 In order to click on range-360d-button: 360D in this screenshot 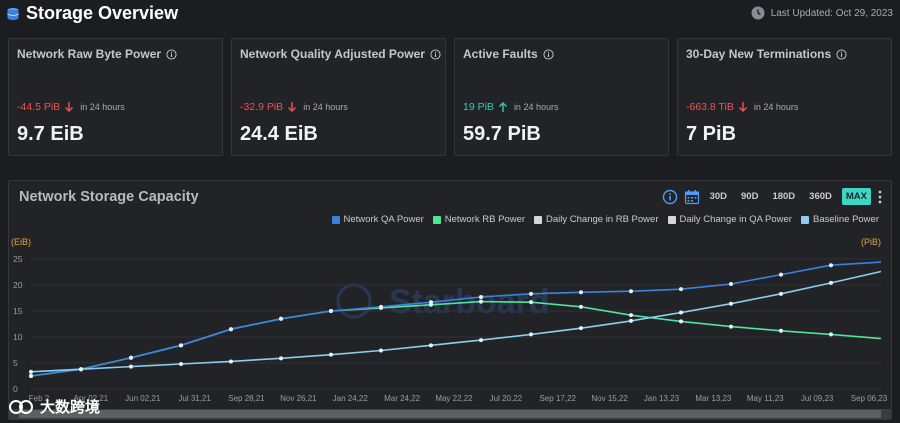, I will do `click(820, 196)`.